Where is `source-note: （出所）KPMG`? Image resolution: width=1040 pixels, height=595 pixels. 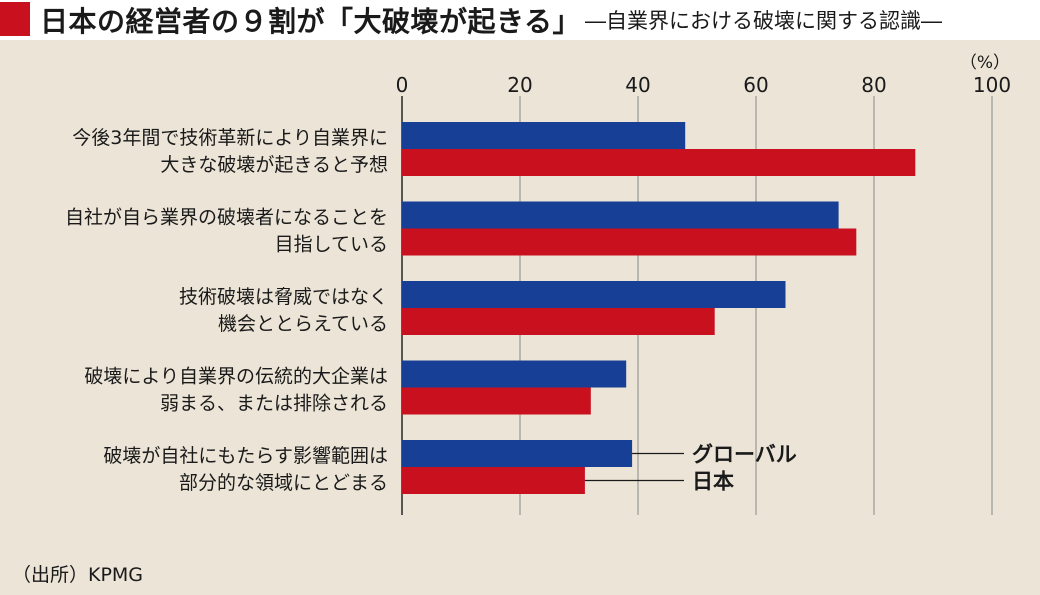
source-note: （出所）KPMG is located at coordinates (78, 575).